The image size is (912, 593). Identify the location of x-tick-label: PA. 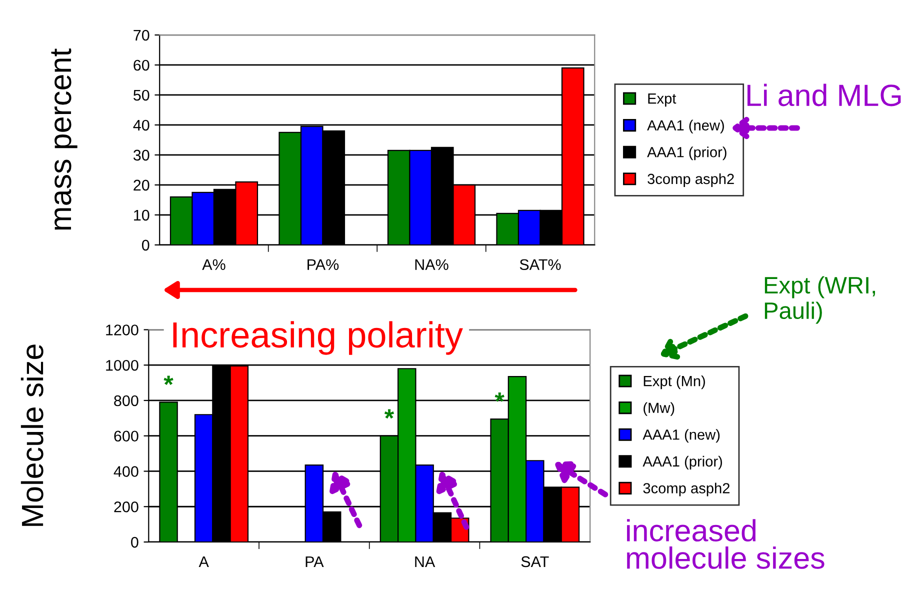
(315, 561).